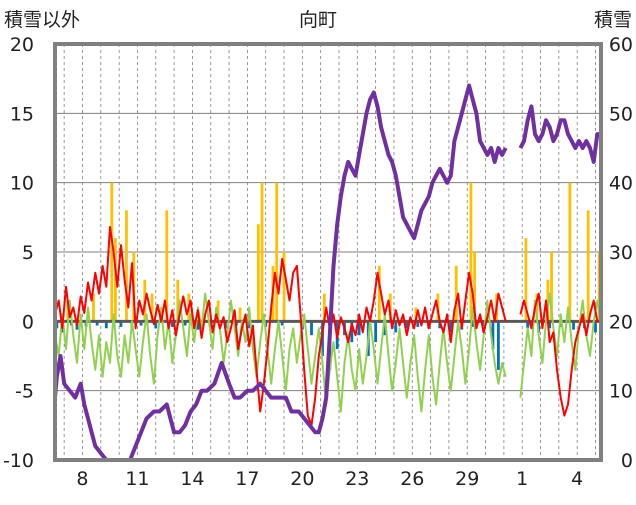 The image size is (636, 505). Describe the element at coordinates (412, 479) in the screenshot. I see `x-tick-label: 26` at that location.